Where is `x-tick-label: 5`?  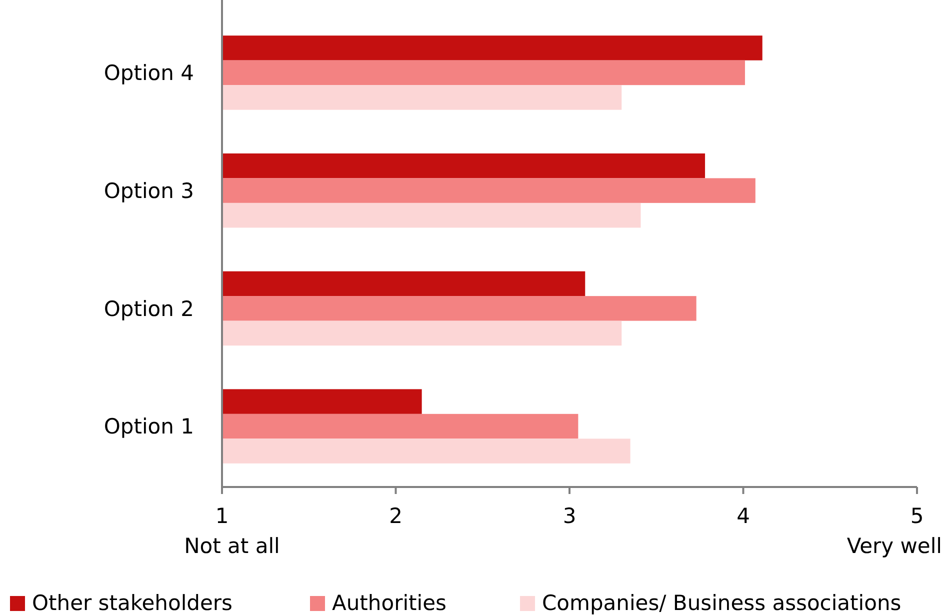 x-tick-label: 5 is located at coordinates (917, 516).